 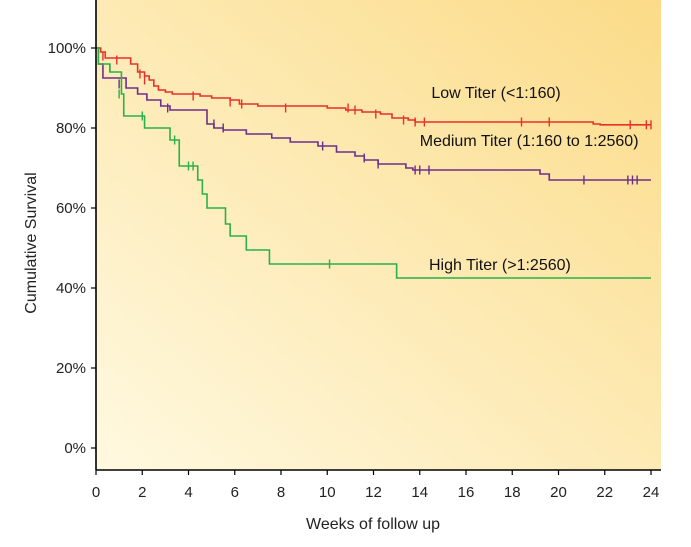 What do you see at coordinates (142, 492) in the screenshot?
I see `x-tick-label-1: 2` at bounding box center [142, 492].